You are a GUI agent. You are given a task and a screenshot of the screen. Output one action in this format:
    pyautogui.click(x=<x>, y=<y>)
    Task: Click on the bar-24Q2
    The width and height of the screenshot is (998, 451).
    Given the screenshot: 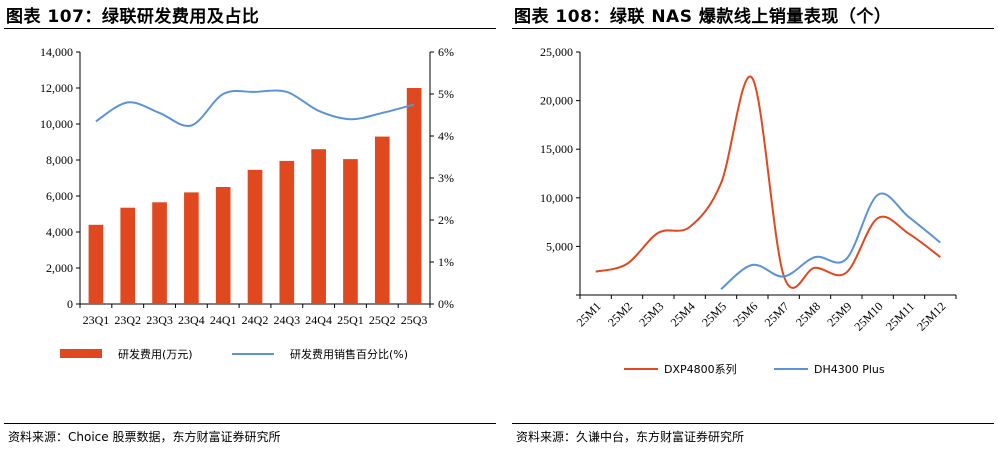 What is the action you would take?
    pyautogui.click(x=255, y=236)
    